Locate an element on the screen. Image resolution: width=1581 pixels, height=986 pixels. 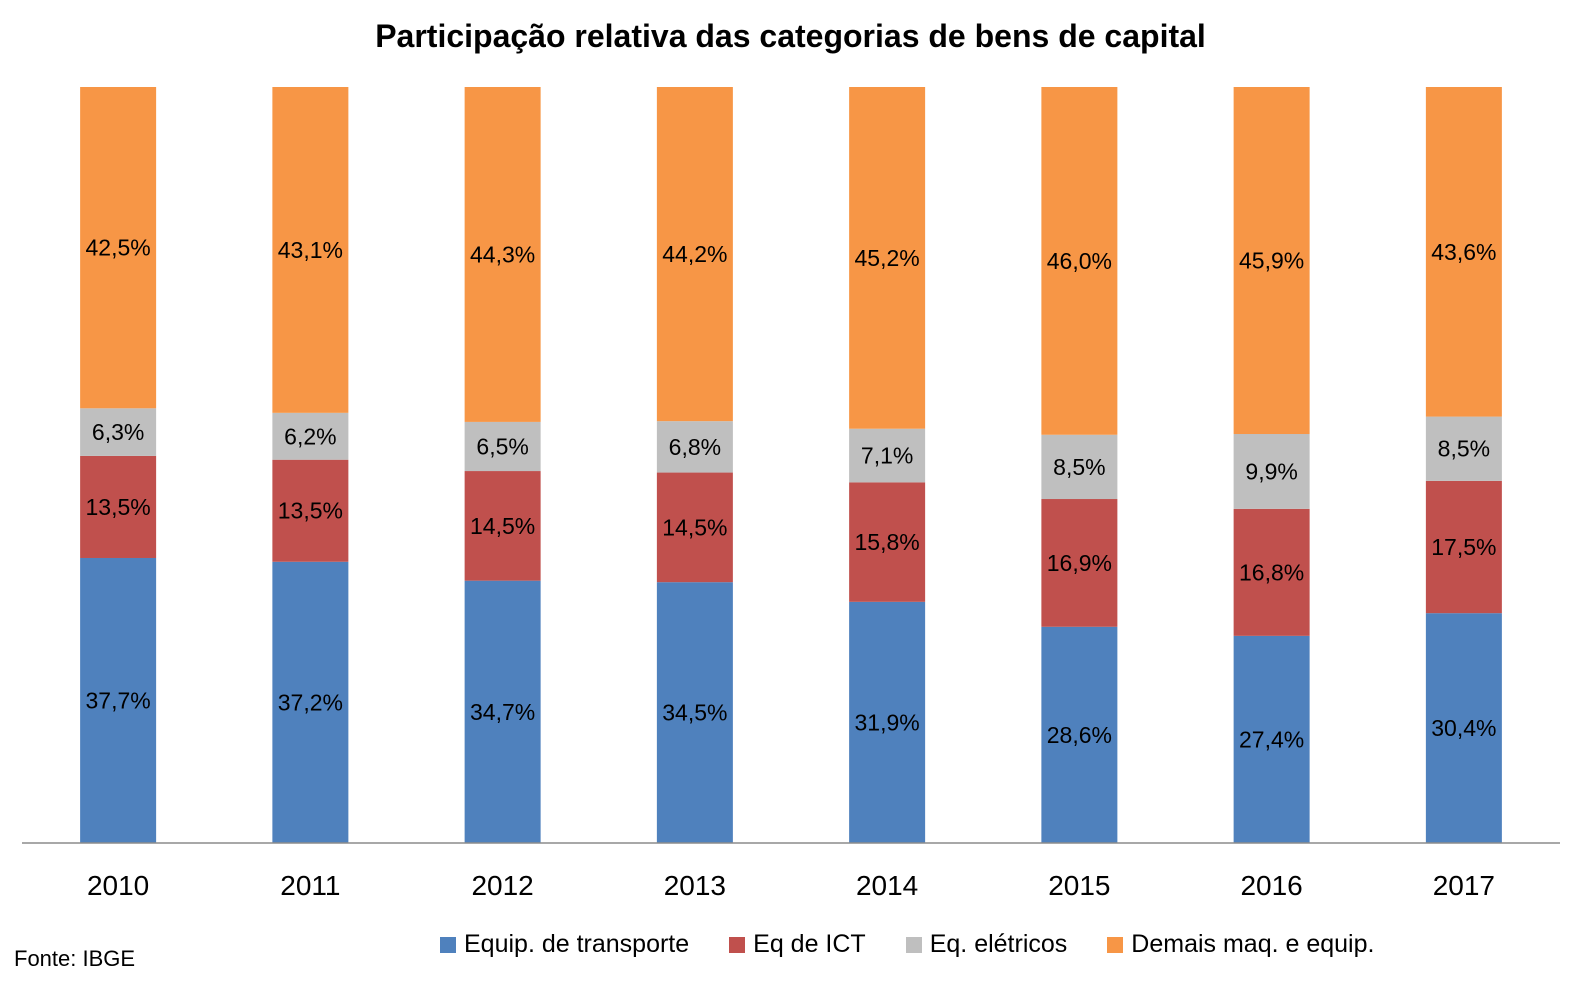
bar-segment-2011-eq-eletricos is located at coordinates (310, 436).